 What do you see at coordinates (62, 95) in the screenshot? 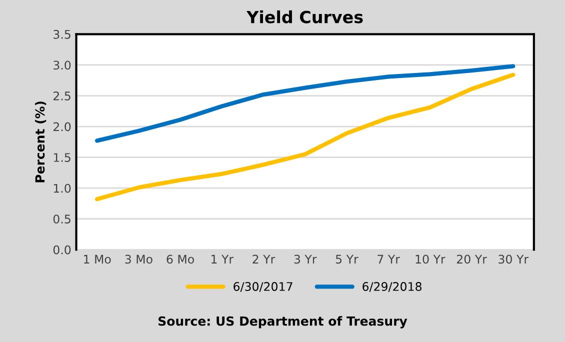
I see `y-tick-label: 2.5` at bounding box center [62, 95].